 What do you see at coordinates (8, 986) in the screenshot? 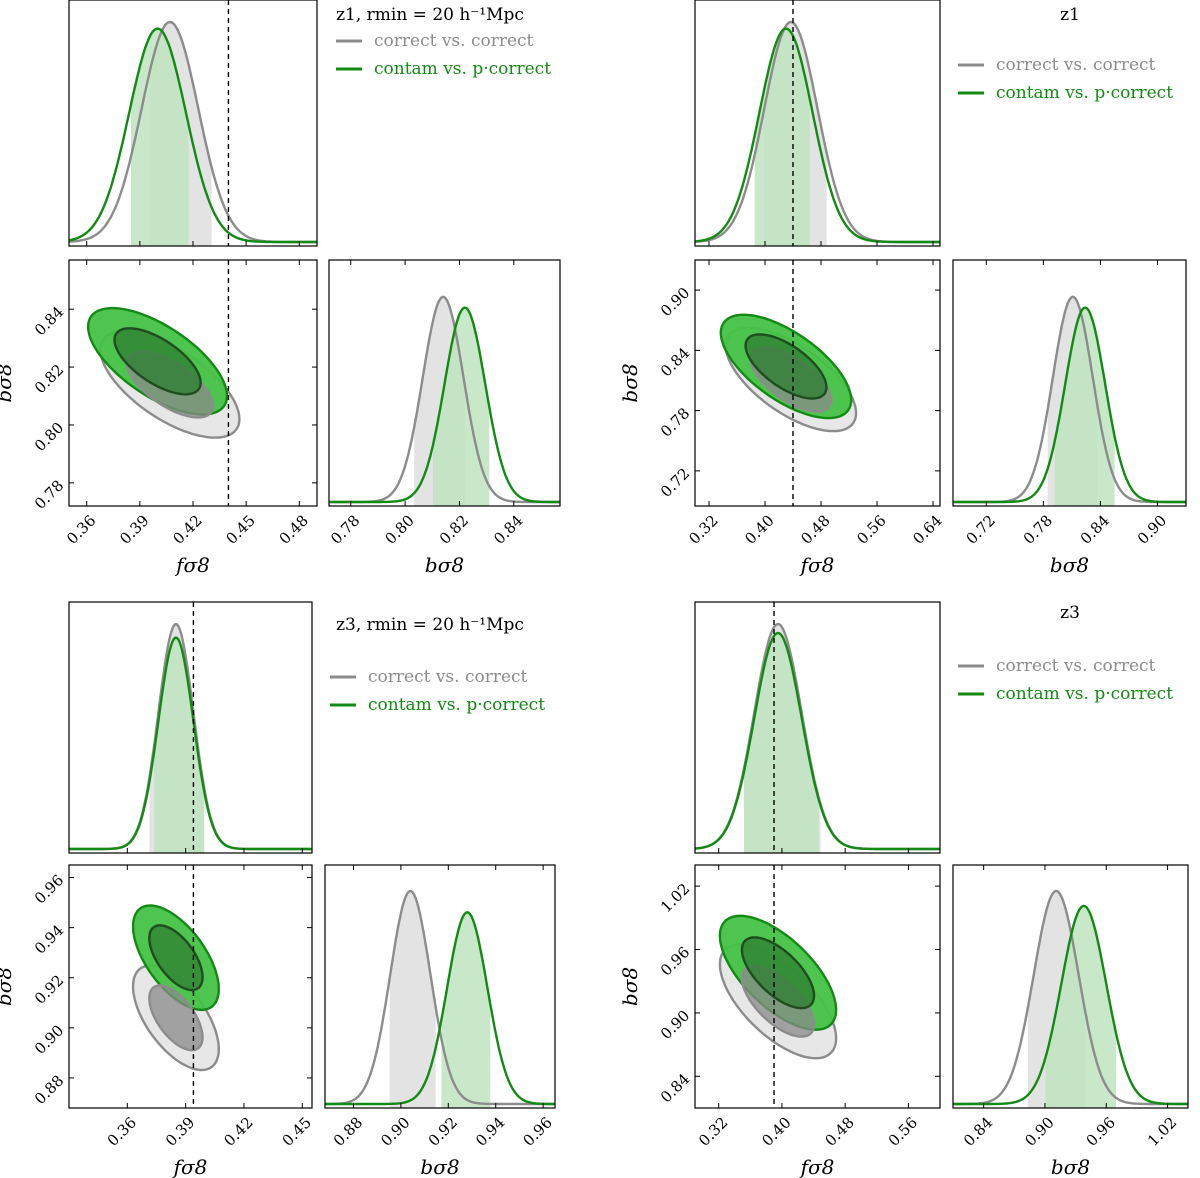
I see `z3_rmin20-b-axis-label: bσ8` at bounding box center [8, 986].